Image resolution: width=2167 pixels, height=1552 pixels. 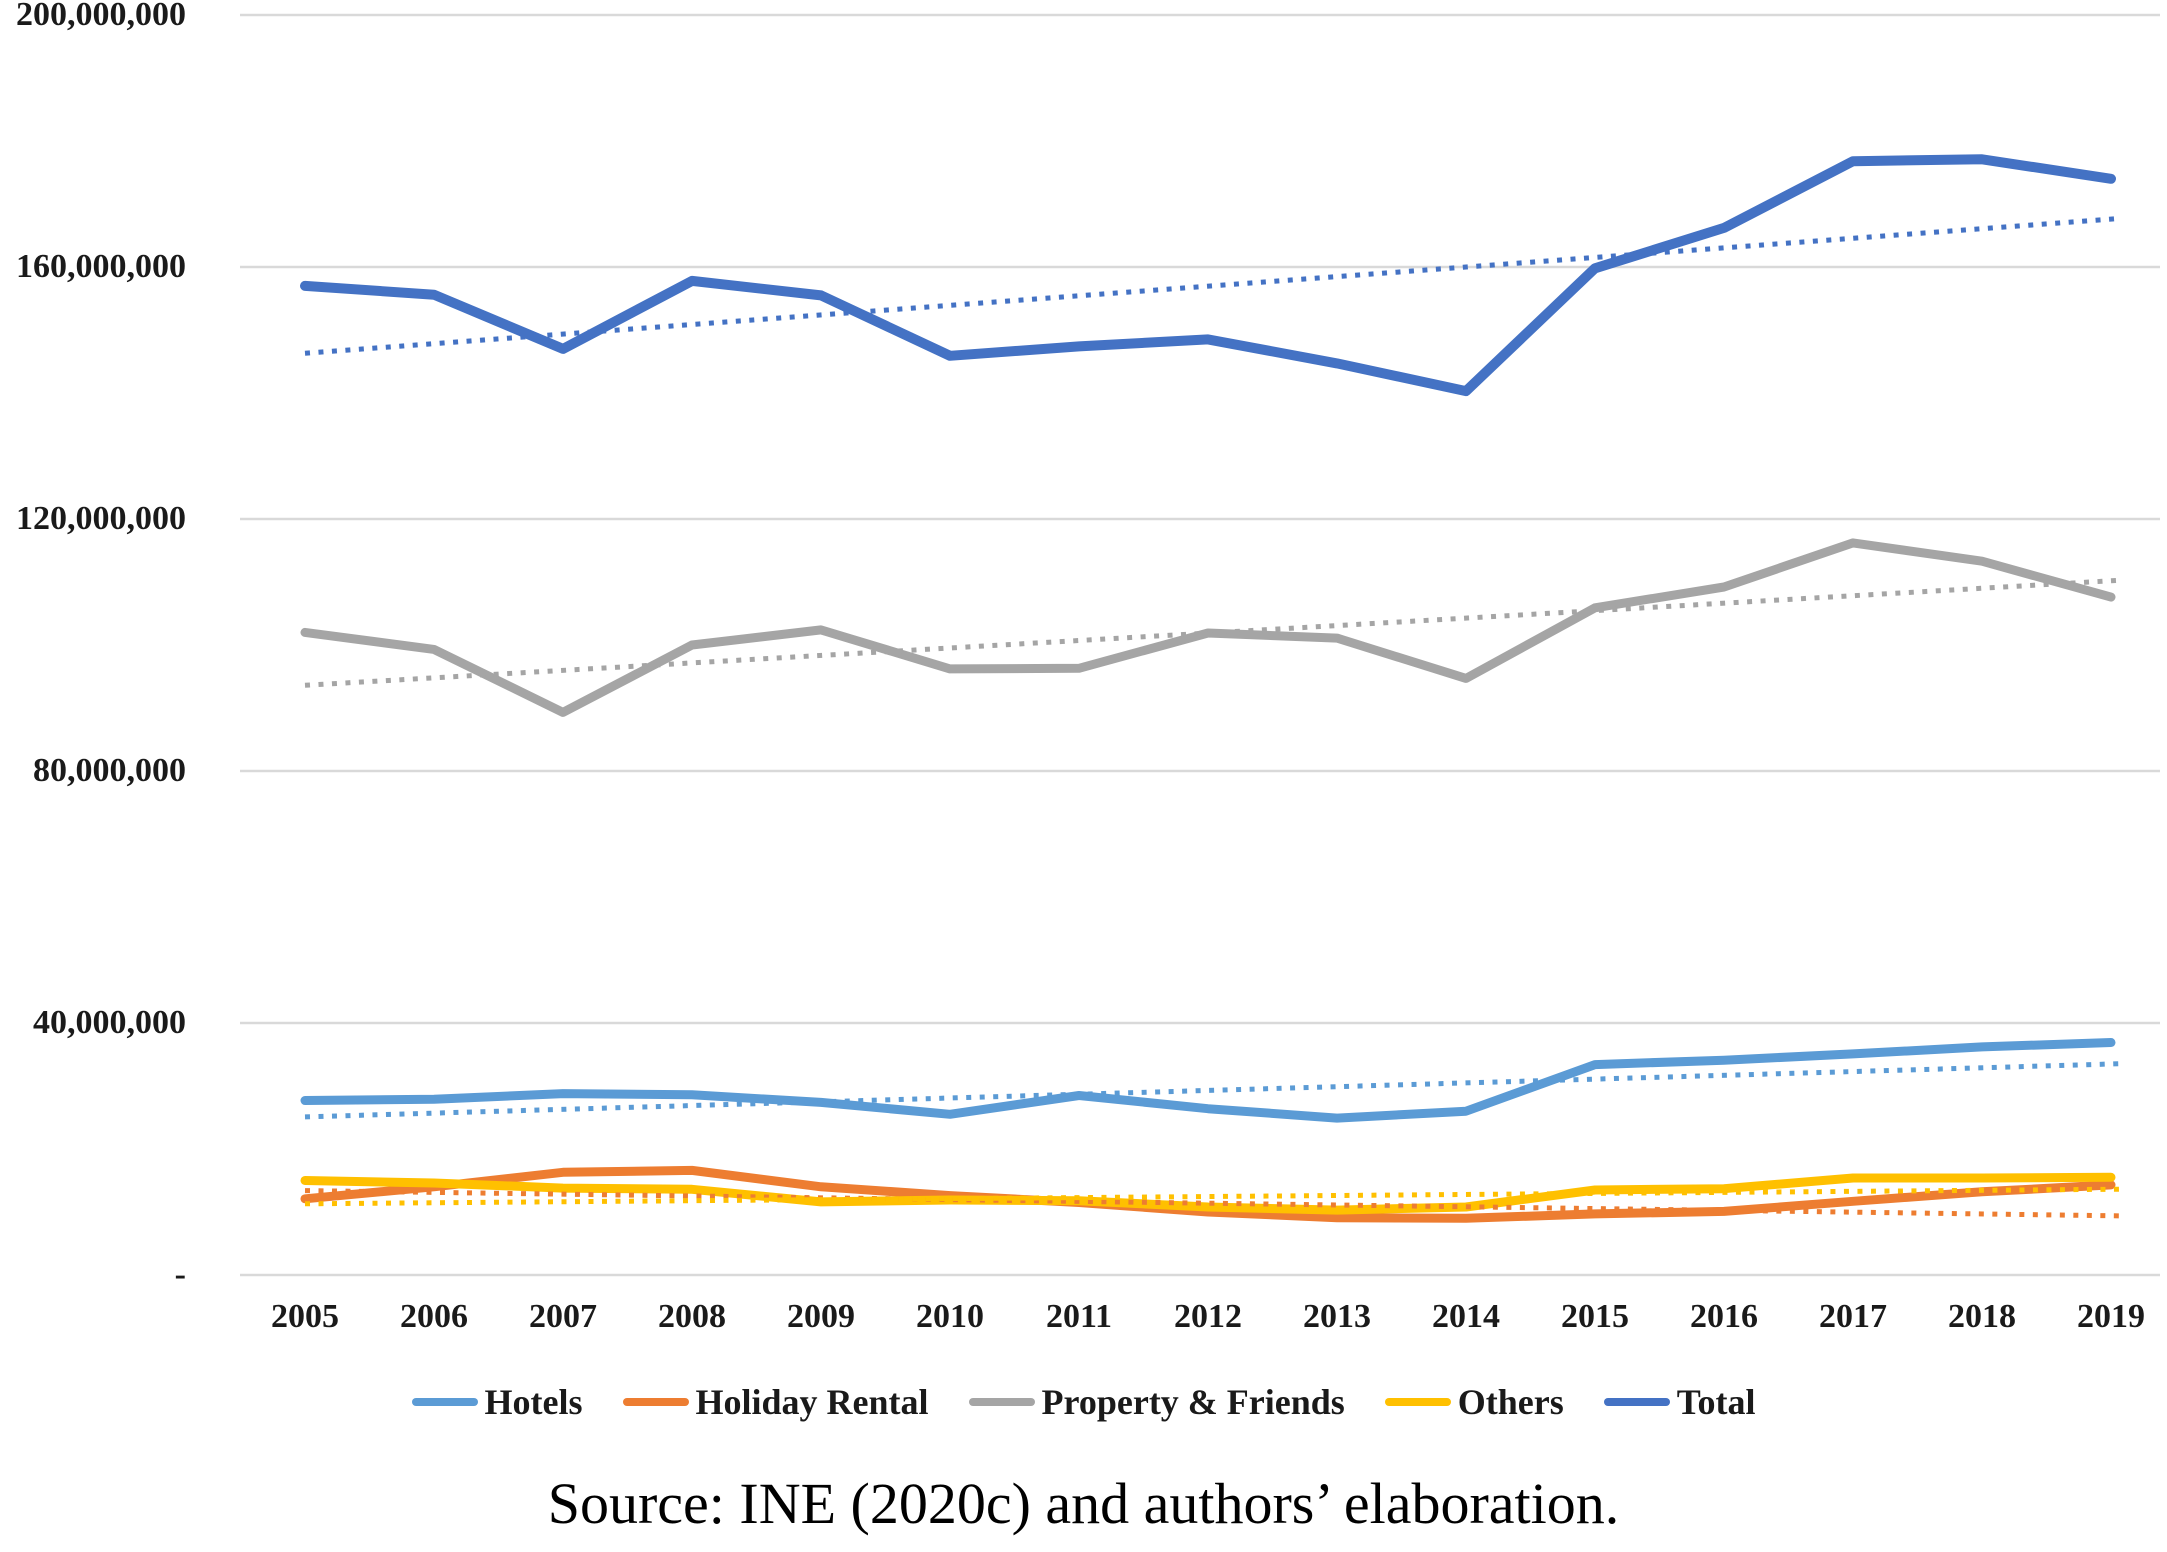 I want to click on legend-label: Others, so click(x=1510, y=1402).